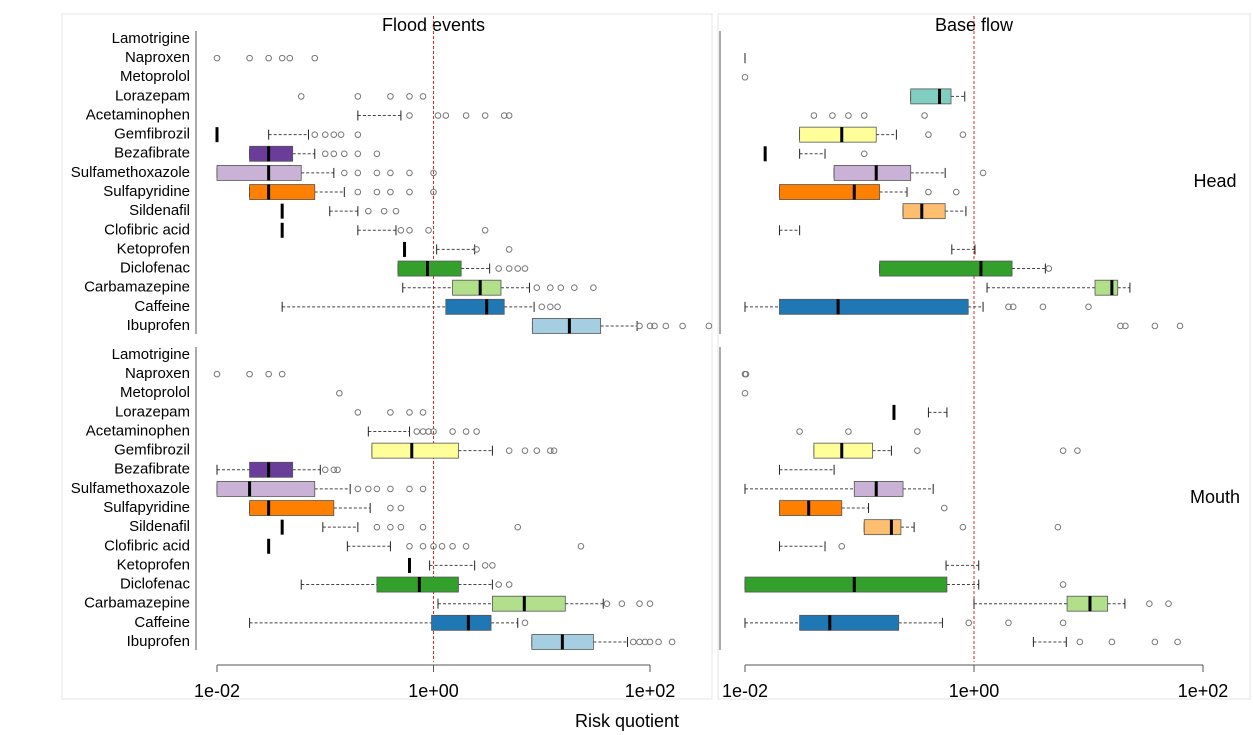  What do you see at coordinates (152, 153) in the screenshot?
I see `category-label: Bezafibrate` at bounding box center [152, 153].